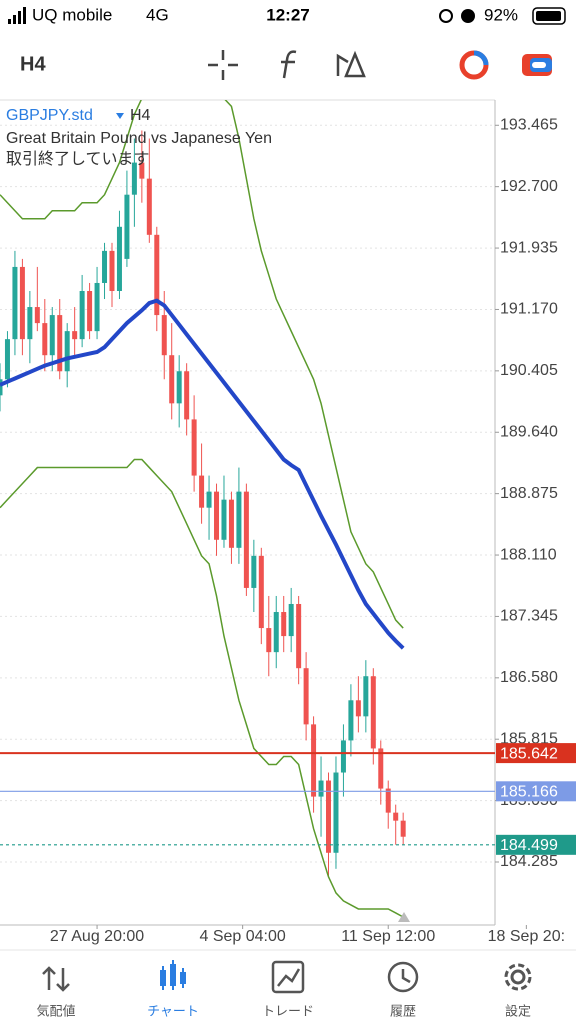  What do you see at coordinates (223, 65) in the screenshot?
I see `crosshair-button` at bounding box center [223, 65].